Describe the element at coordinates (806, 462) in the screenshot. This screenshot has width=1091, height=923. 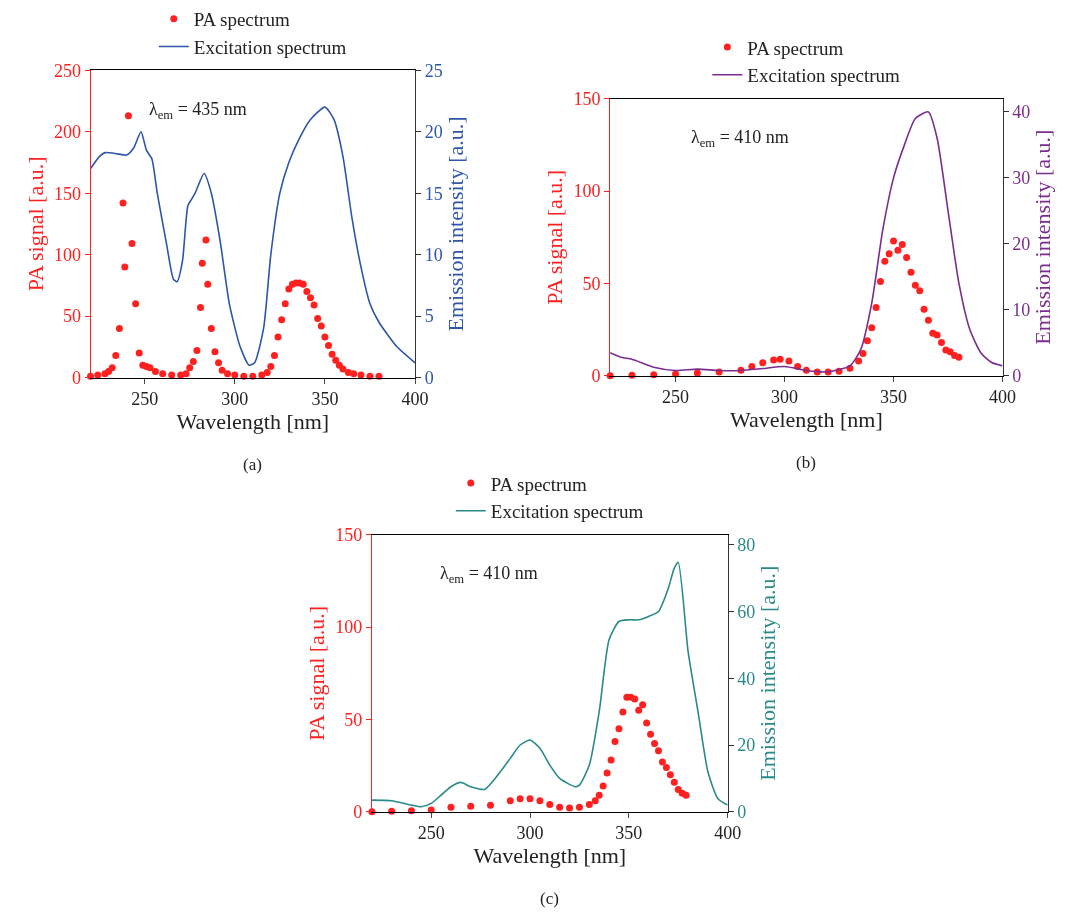
I see `text: (b)` at that location.